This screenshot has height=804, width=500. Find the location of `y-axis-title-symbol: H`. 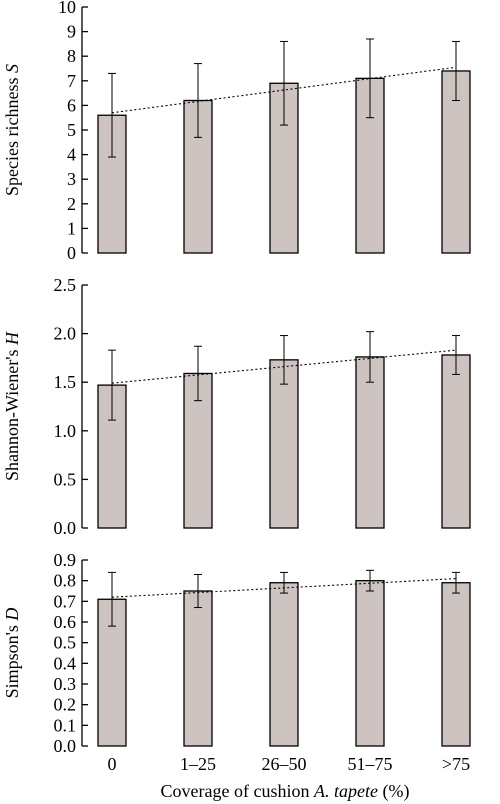

y-axis-title-symbol: H is located at coordinates (12, 338).